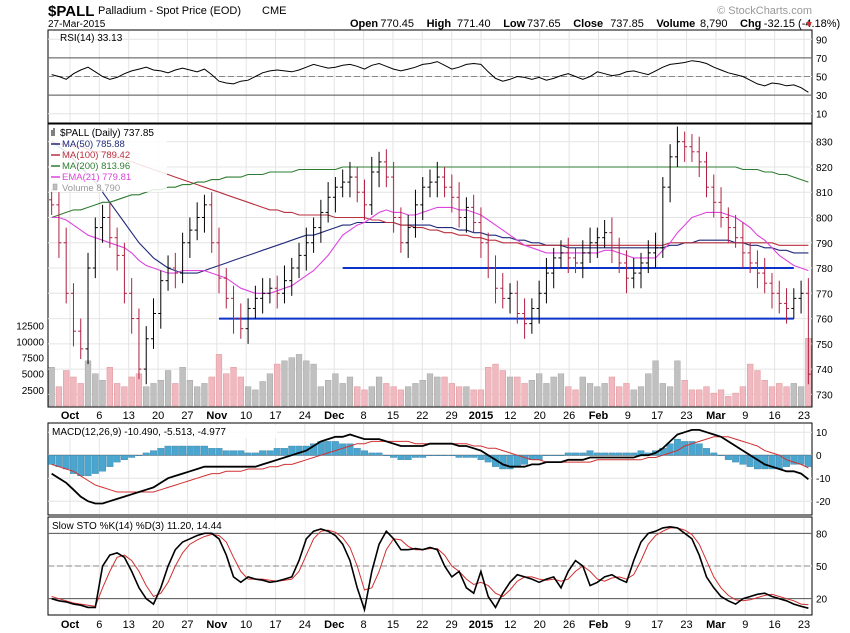 This screenshot has height=633, width=850. I want to click on instrument-name: Palladium - Spot Price (EOD), so click(169, 11).